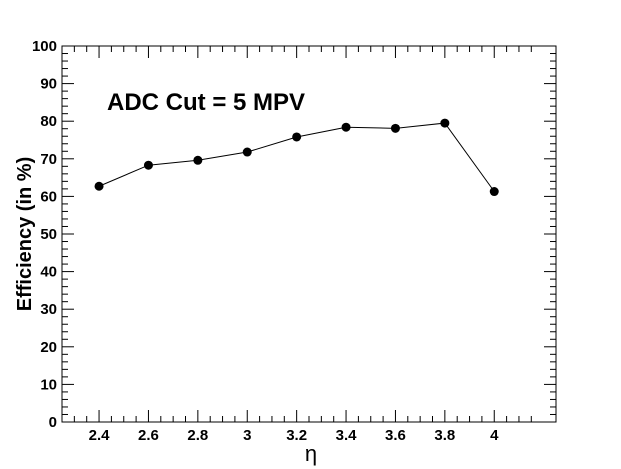 This screenshot has height=469, width=621. I want to click on x-tick-label: 2.8, so click(197, 435).